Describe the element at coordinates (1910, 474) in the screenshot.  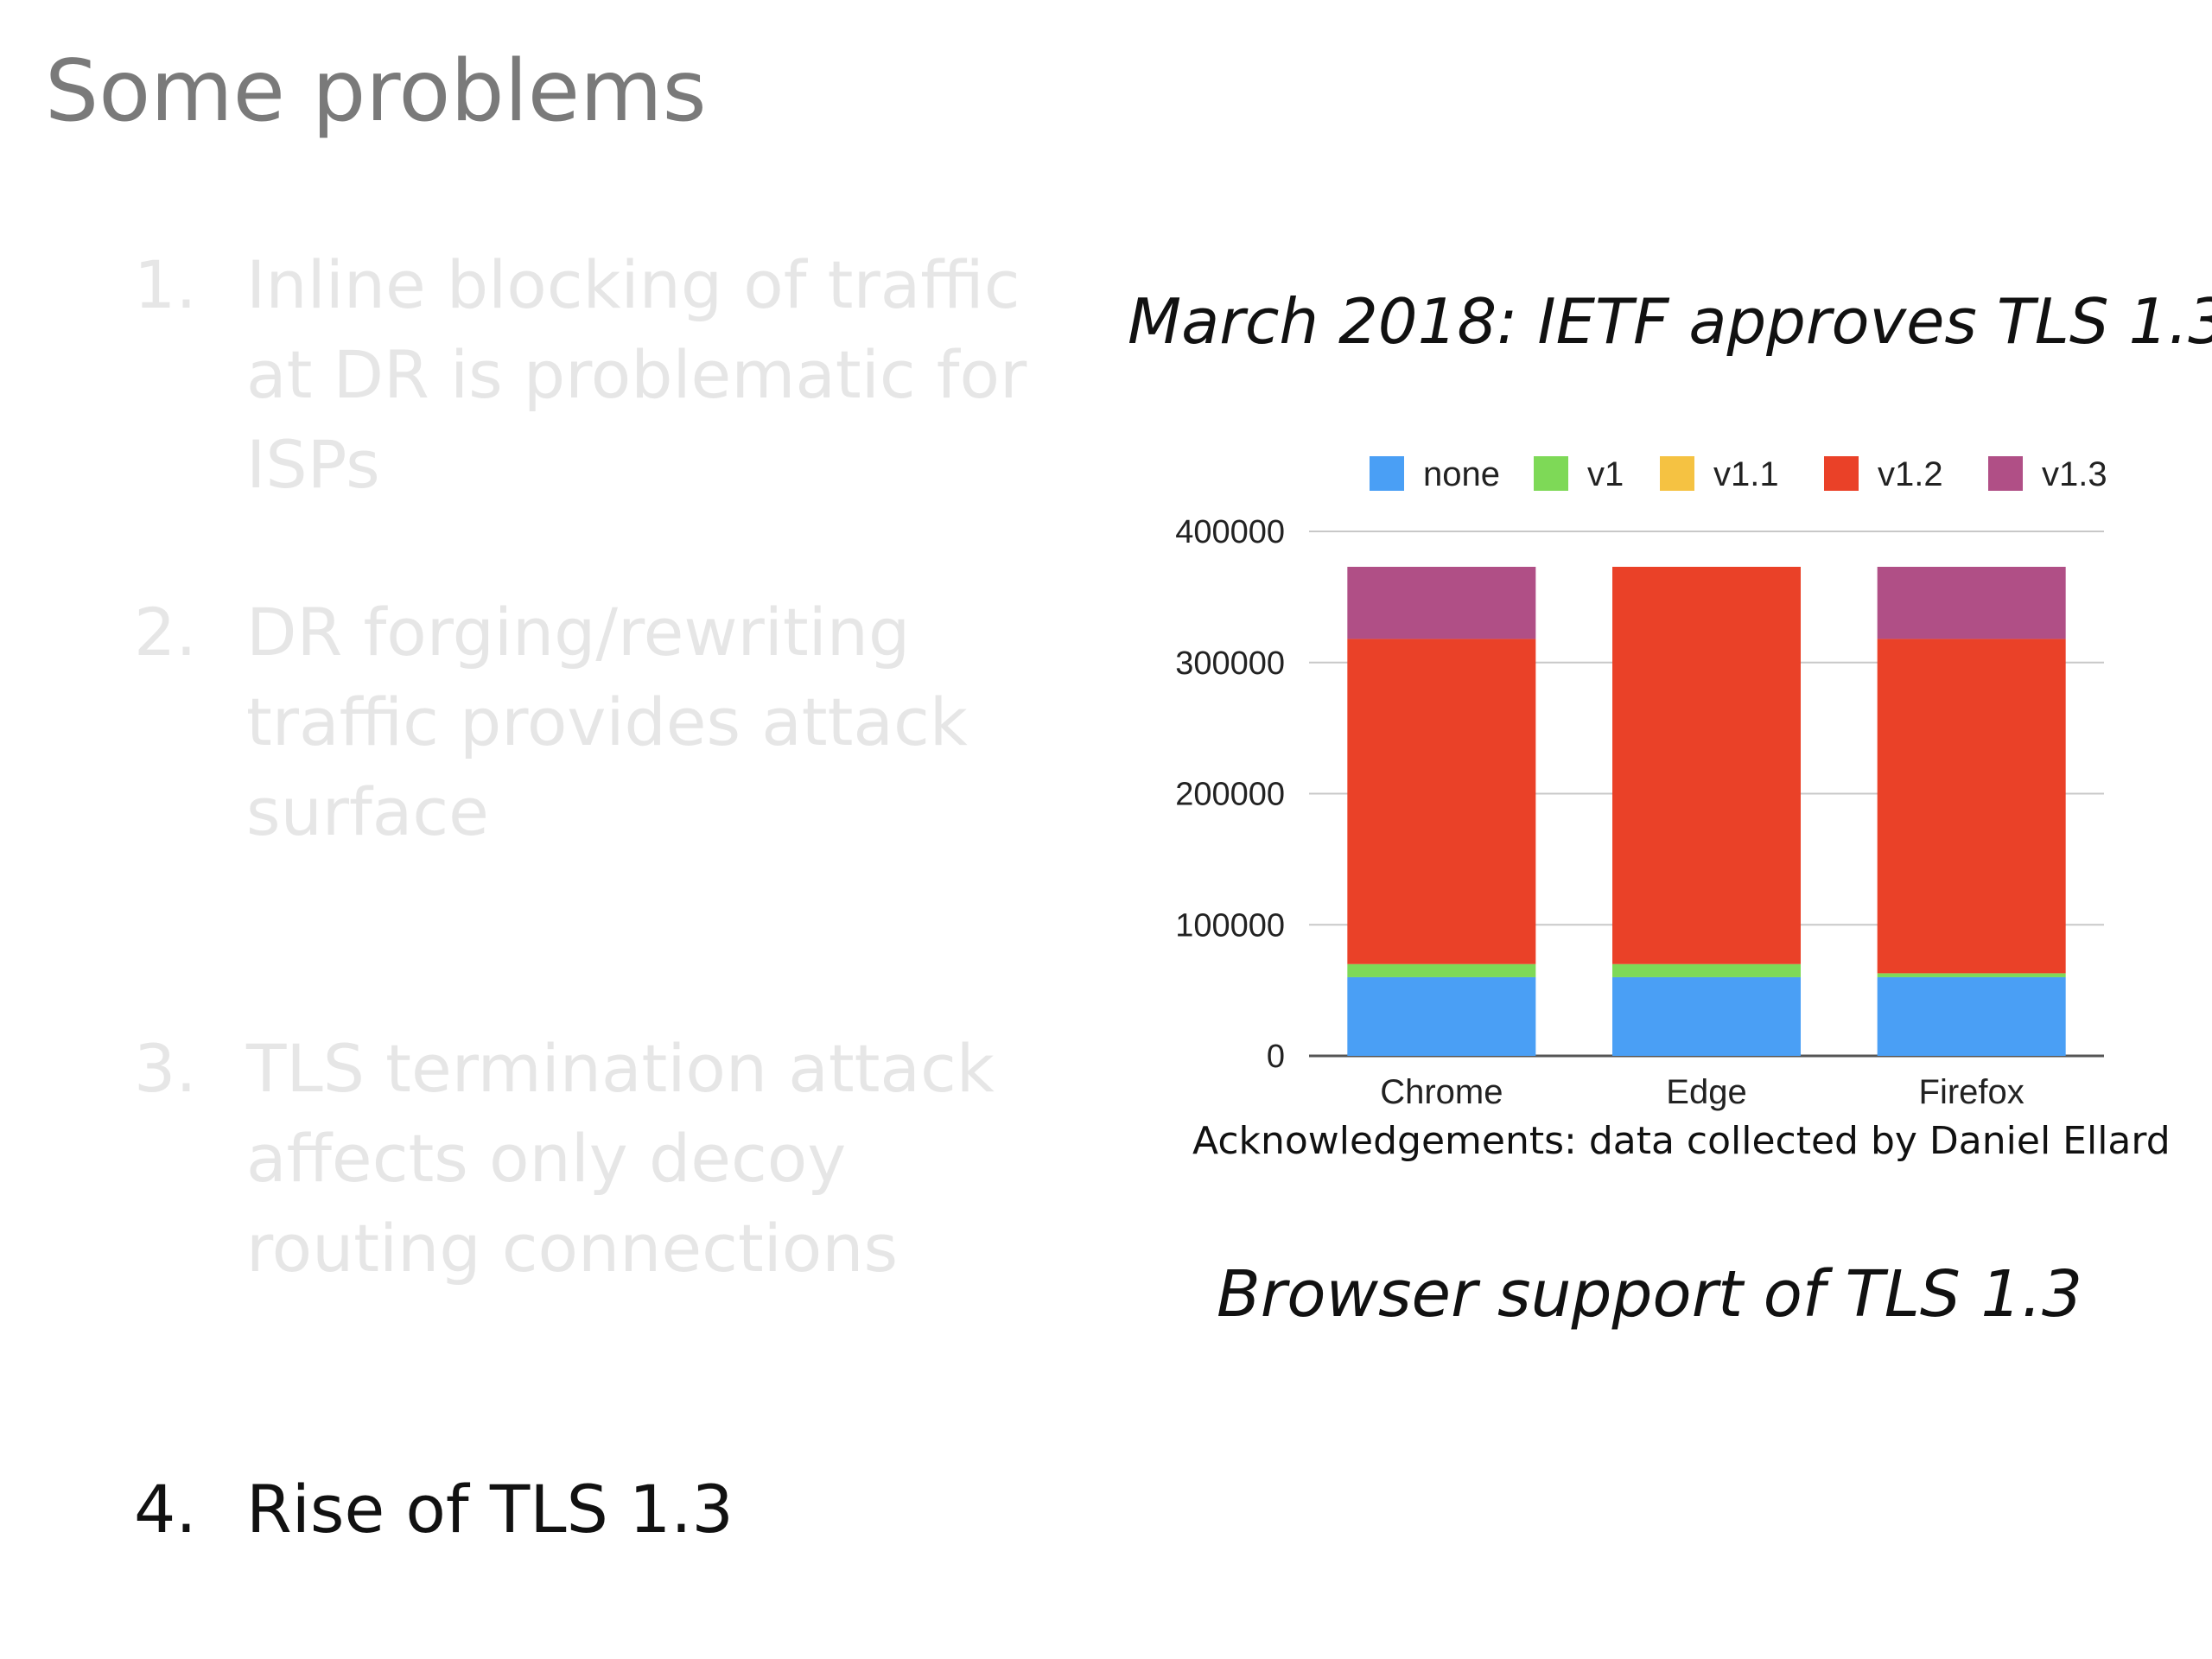
I see `legend-label: v1.2` at that location.